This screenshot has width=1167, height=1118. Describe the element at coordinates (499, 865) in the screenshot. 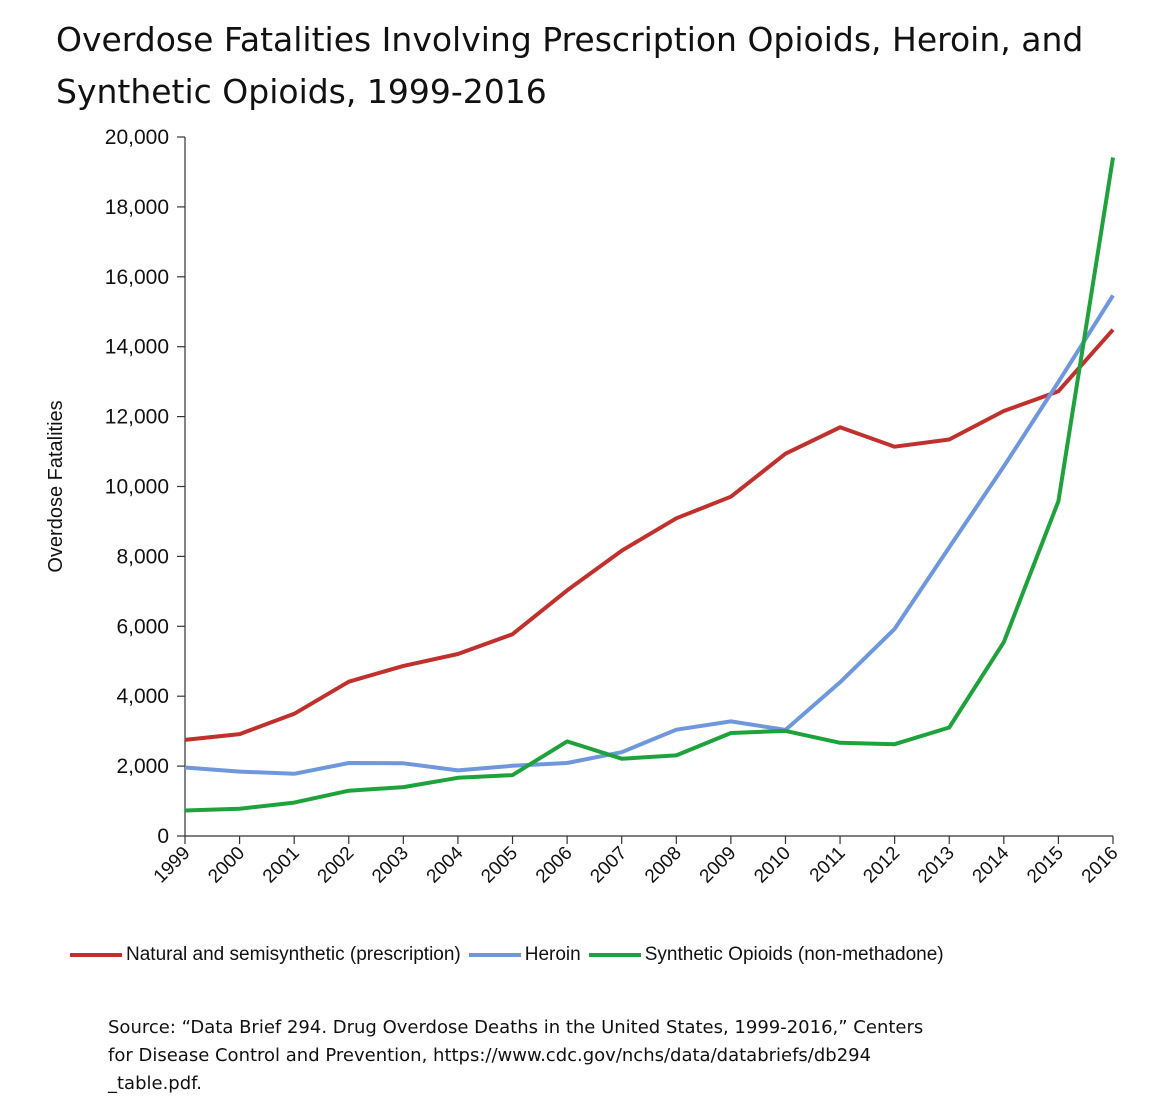

I see `x-tick-label: 2005` at that location.